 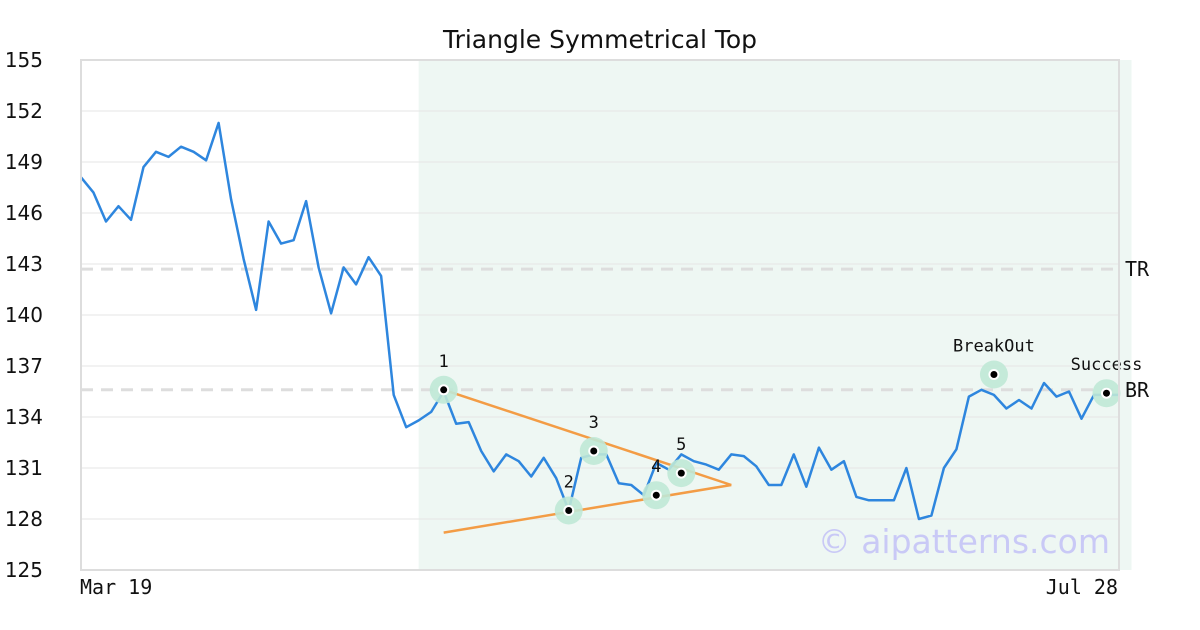 I want to click on point-label: 4, so click(x=656, y=467).